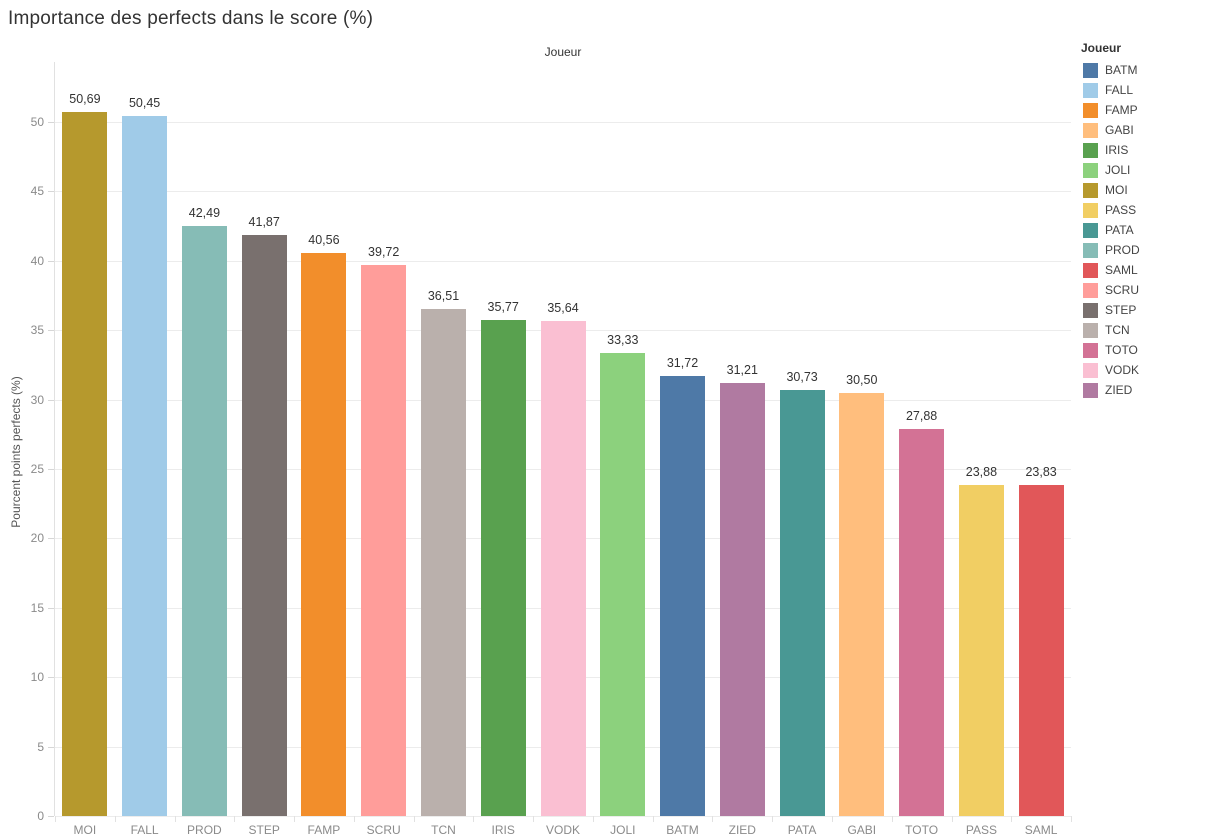 The height and width of the screenshot is (838, 1221). I want to click on legend-item-FAMP: FAMP, so click(1110, 110).